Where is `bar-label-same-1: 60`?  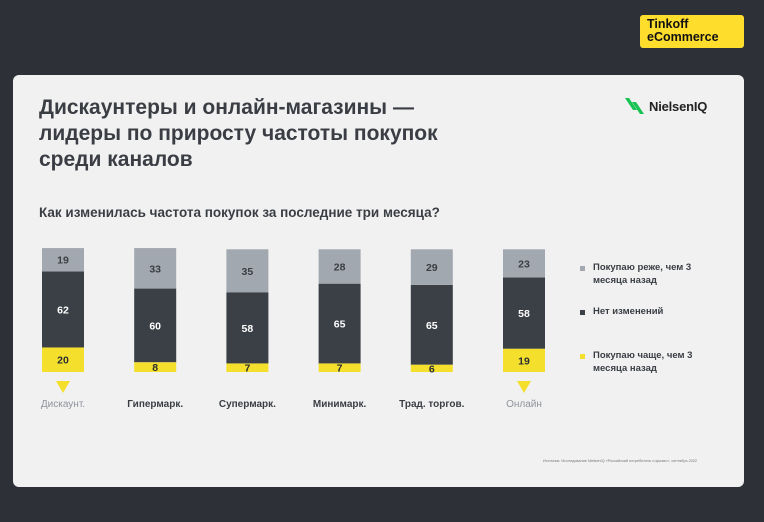 bar-label-same-1: 60 is located at coordinates (155, 326).